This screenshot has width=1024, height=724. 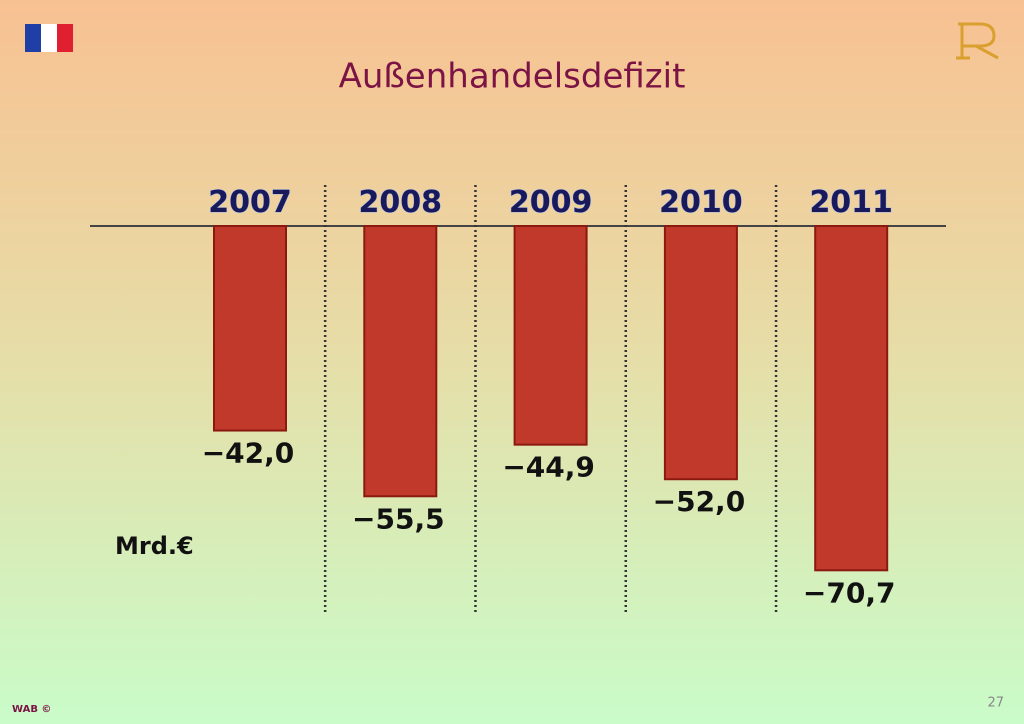 What do you see at coordinates (248, 453) in the screenshot?
I see `value-label: −42,0` at bounding box center [248, 453].